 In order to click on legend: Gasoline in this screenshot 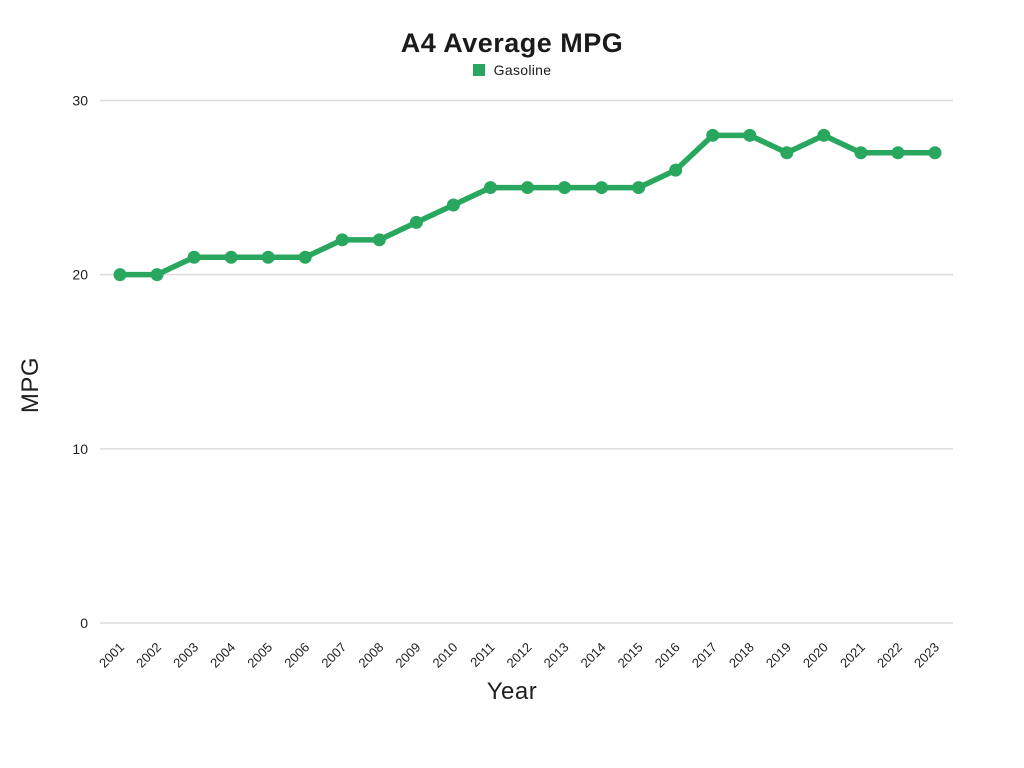, I will do `click(512, 70)`.